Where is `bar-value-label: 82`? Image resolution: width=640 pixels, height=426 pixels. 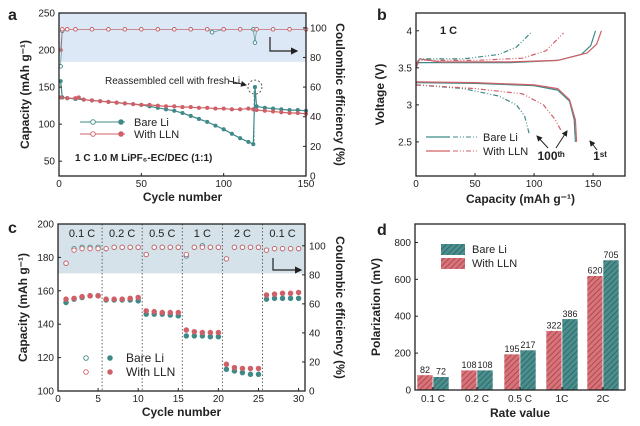 bar-value-label: 82 is located at coordinates (425, 370).